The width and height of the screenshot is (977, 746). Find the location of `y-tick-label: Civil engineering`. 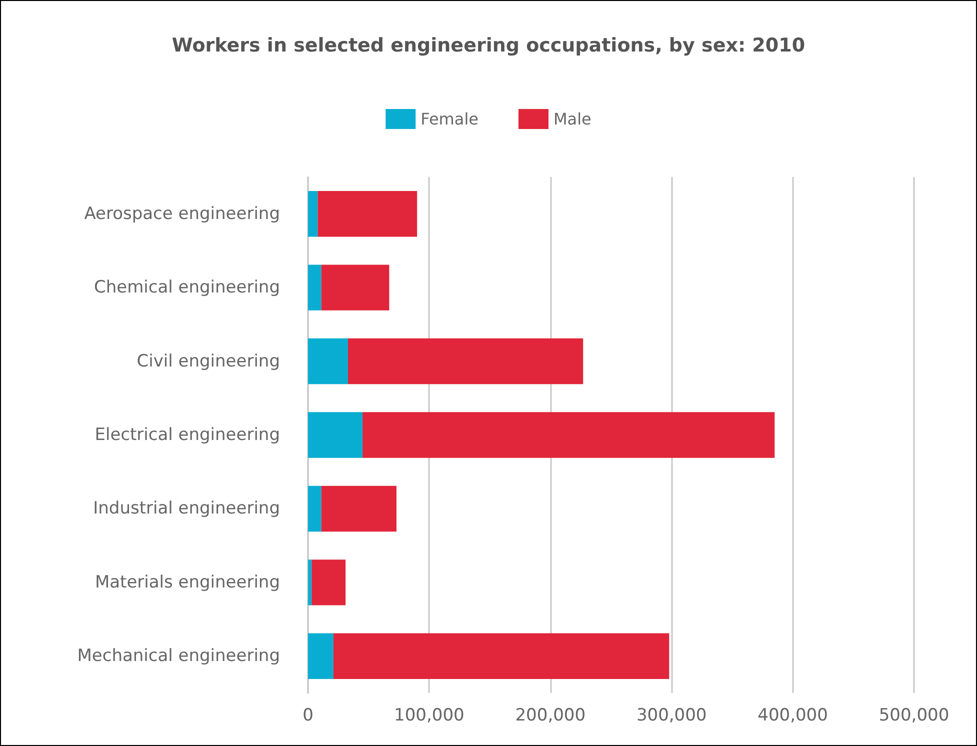

y-tick-label: Civil engineering is located at coordinates (208, 361).